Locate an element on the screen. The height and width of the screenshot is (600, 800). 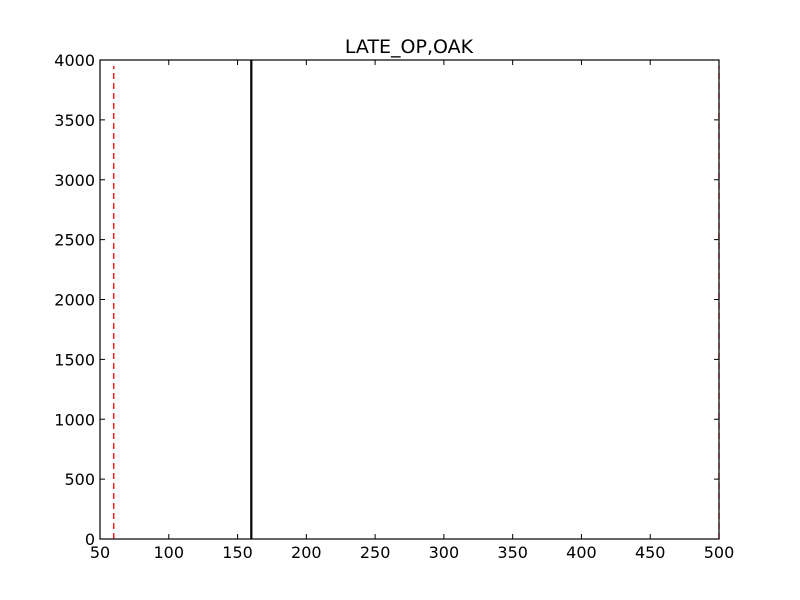
x-tick-label: 250 is located at coordinates (375, 552).